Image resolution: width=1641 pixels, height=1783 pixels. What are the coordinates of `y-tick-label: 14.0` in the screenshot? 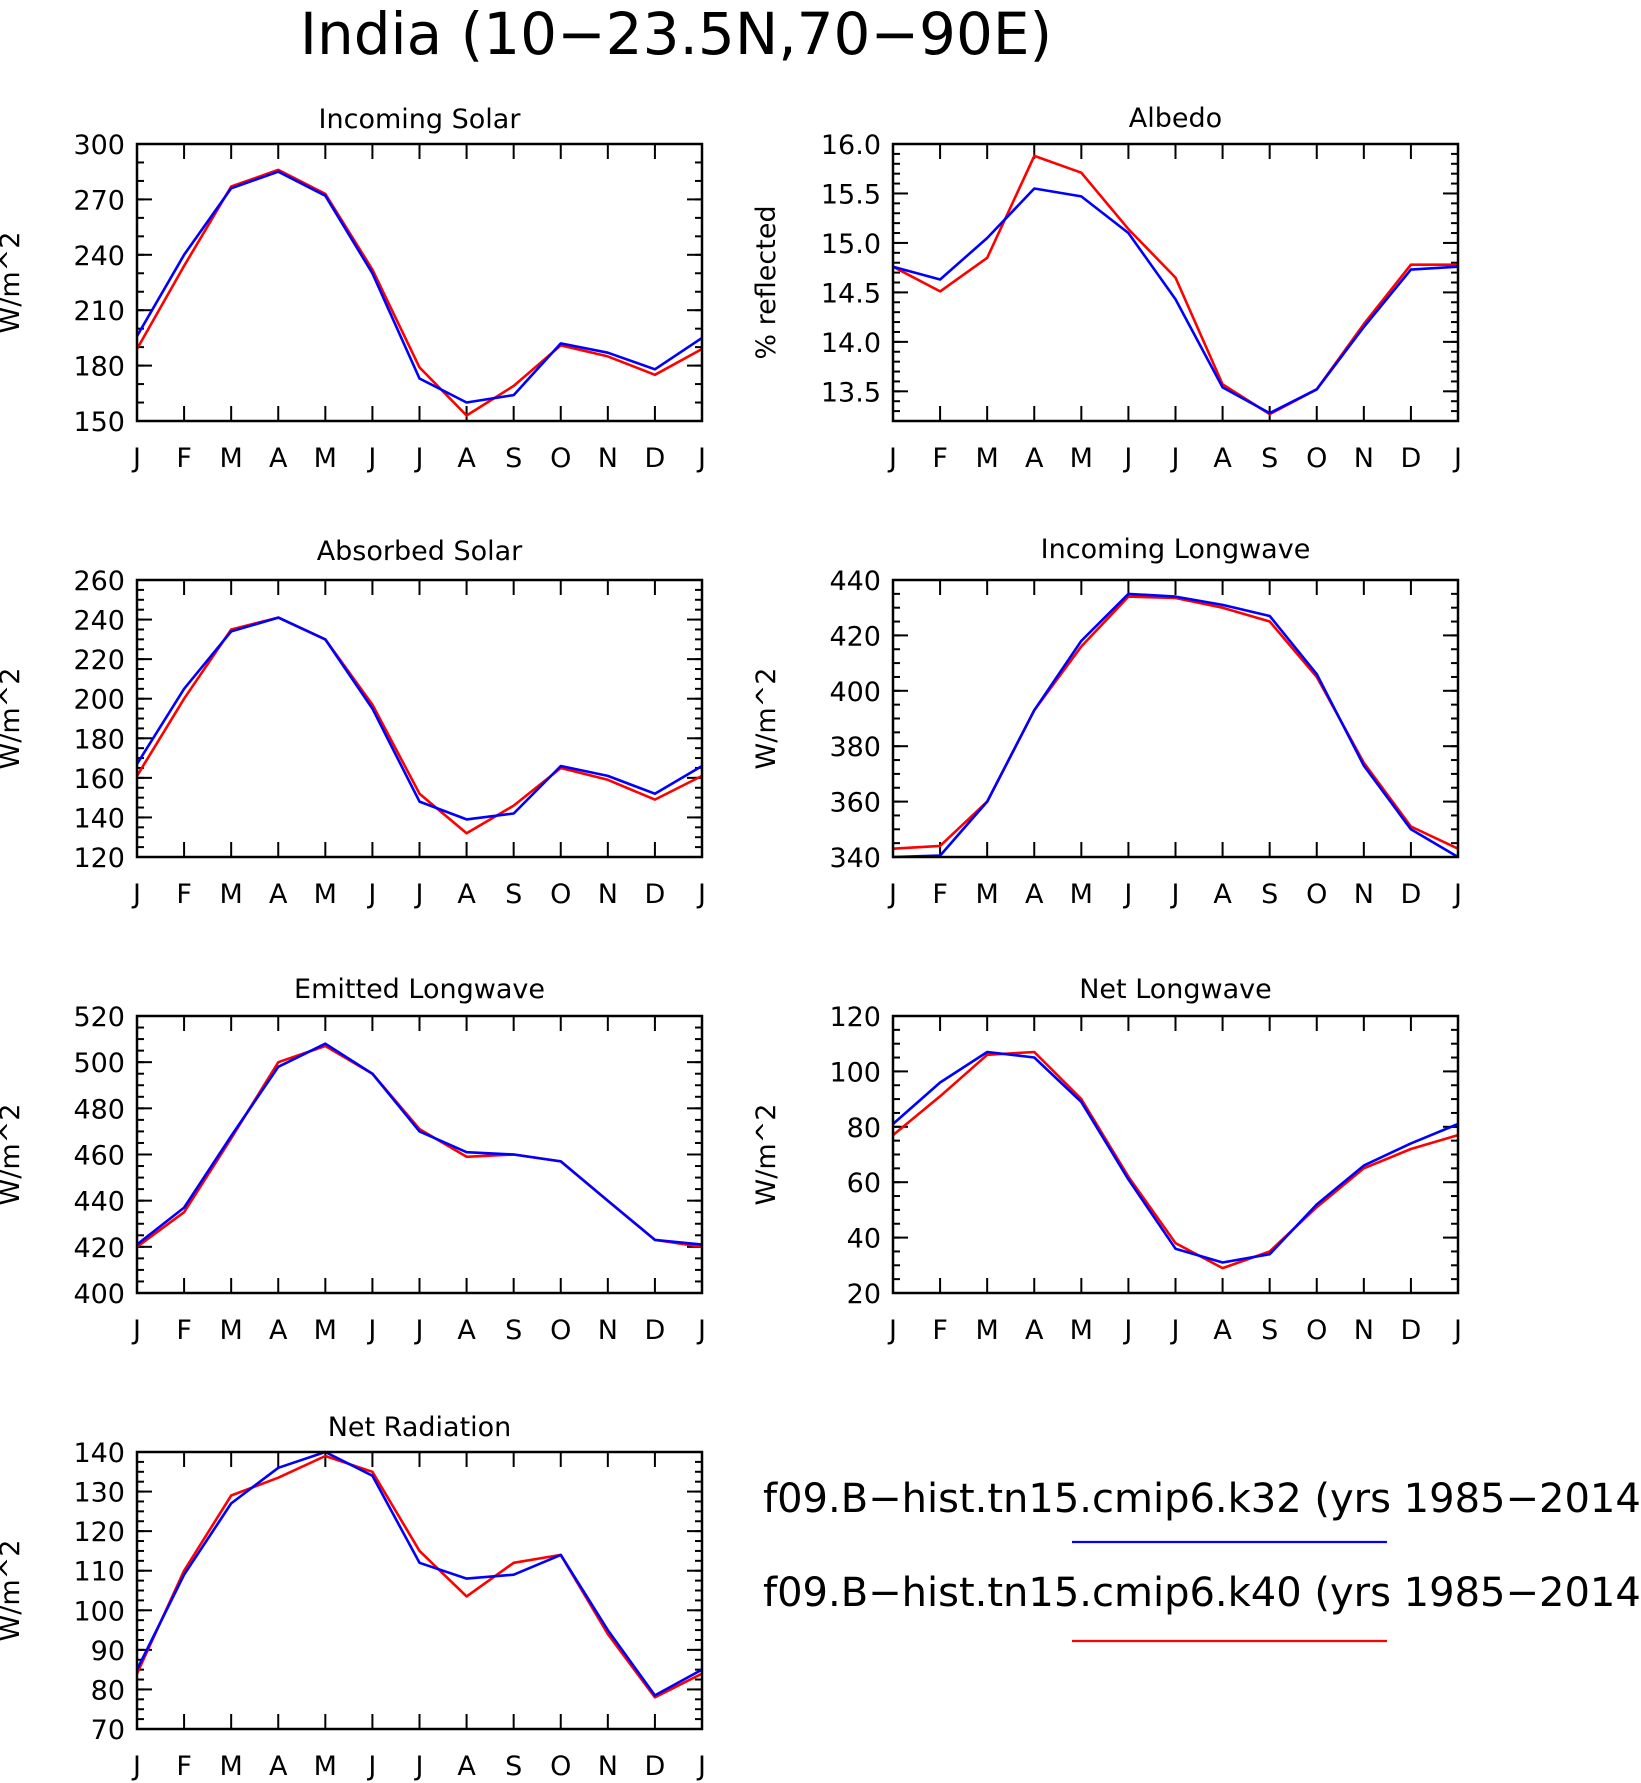 It's located at (851, 343).